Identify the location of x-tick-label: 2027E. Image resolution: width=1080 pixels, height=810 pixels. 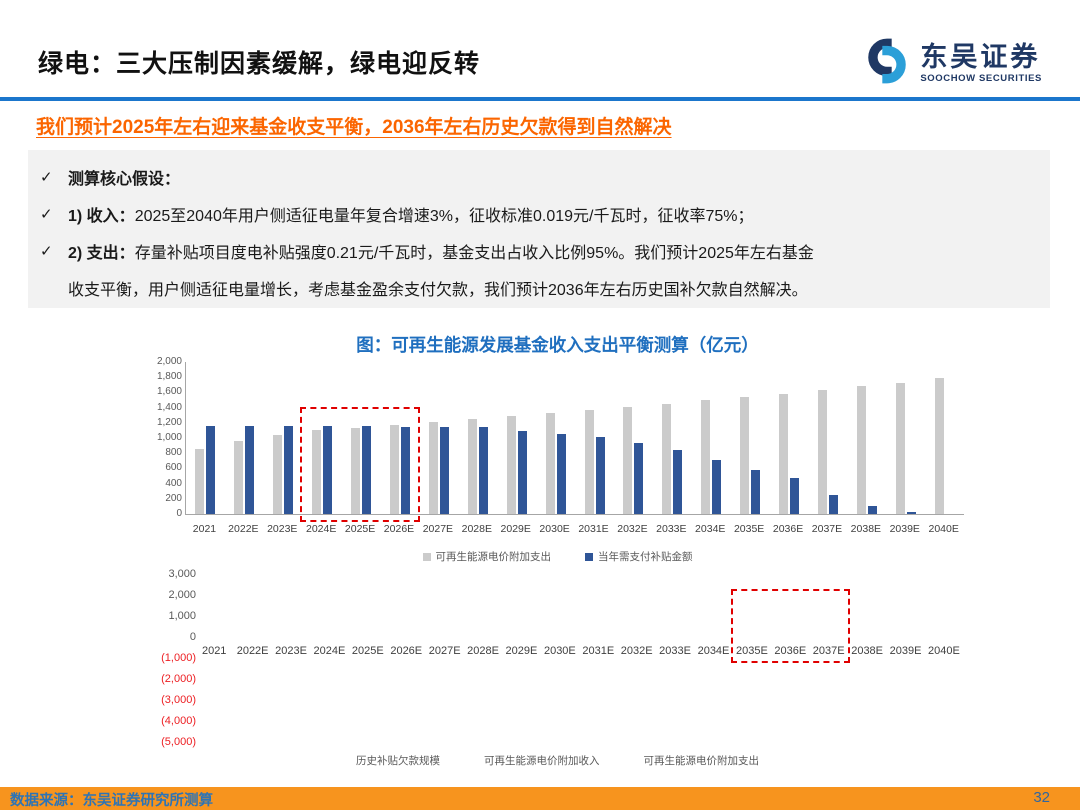
(444, 651).